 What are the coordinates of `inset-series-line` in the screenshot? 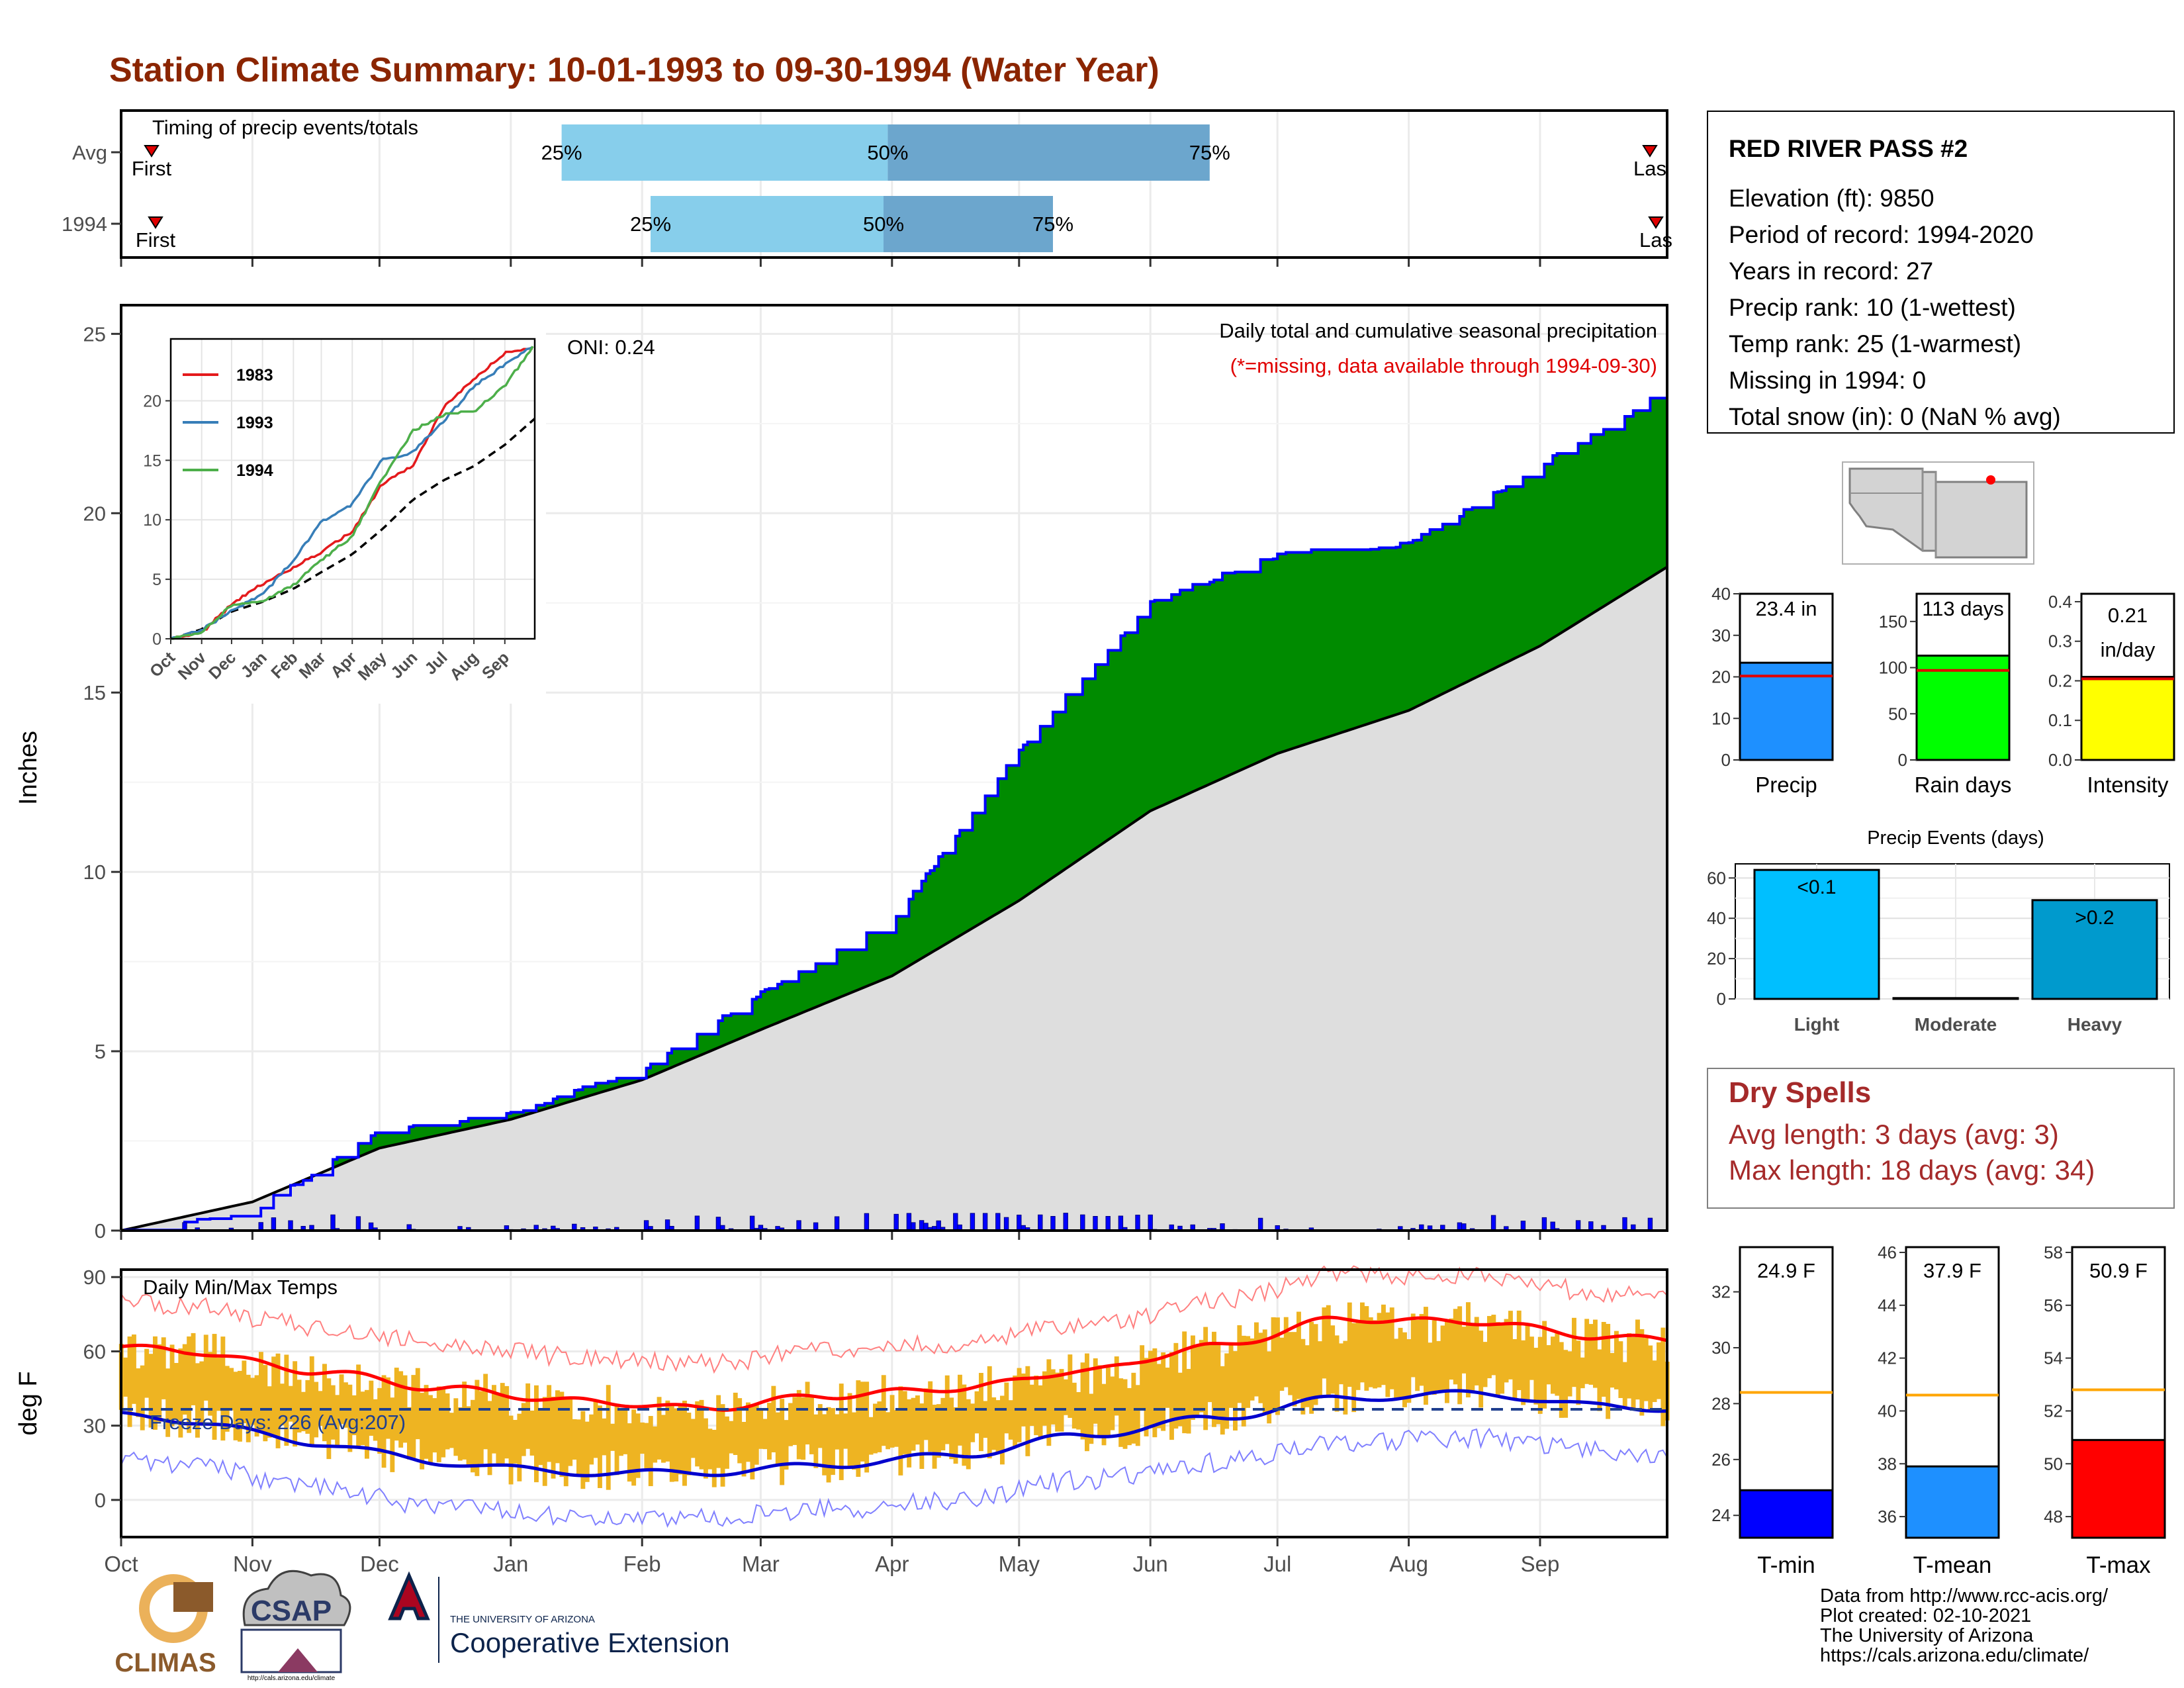 It's located at (351, 493).